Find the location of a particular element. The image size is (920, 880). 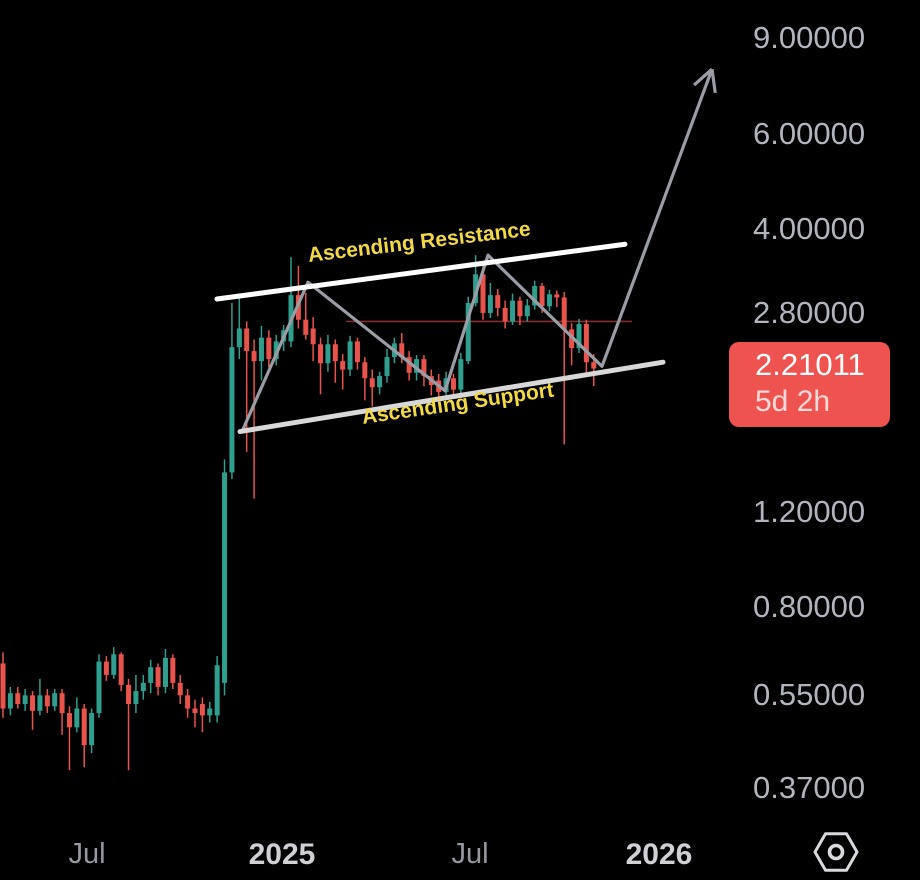

price-tick: 0.55000 is located at coordinates (809, 695).